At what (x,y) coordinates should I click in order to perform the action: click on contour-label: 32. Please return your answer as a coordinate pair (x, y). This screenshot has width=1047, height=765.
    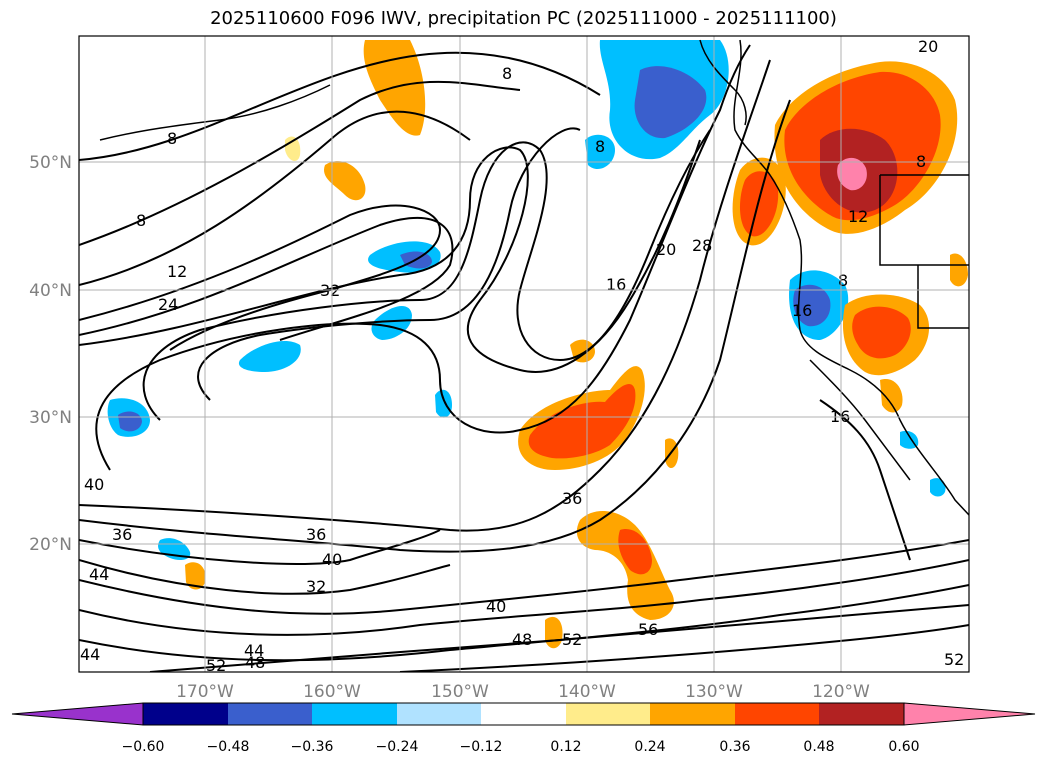
    Looking at the image, I should click on (316, 586).